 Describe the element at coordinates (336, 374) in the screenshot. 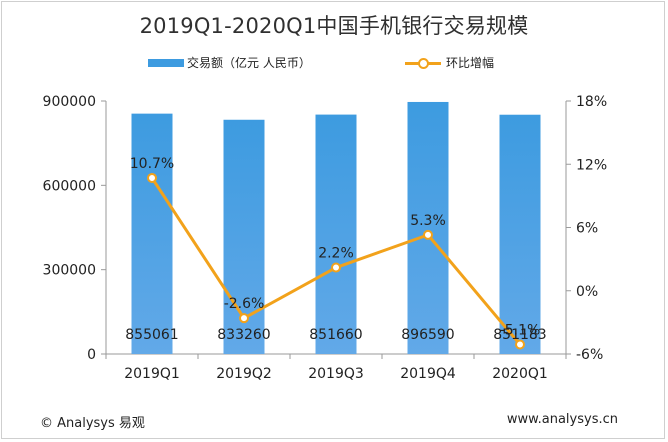

I see `x-tick-label: 2019Q3` at that location.